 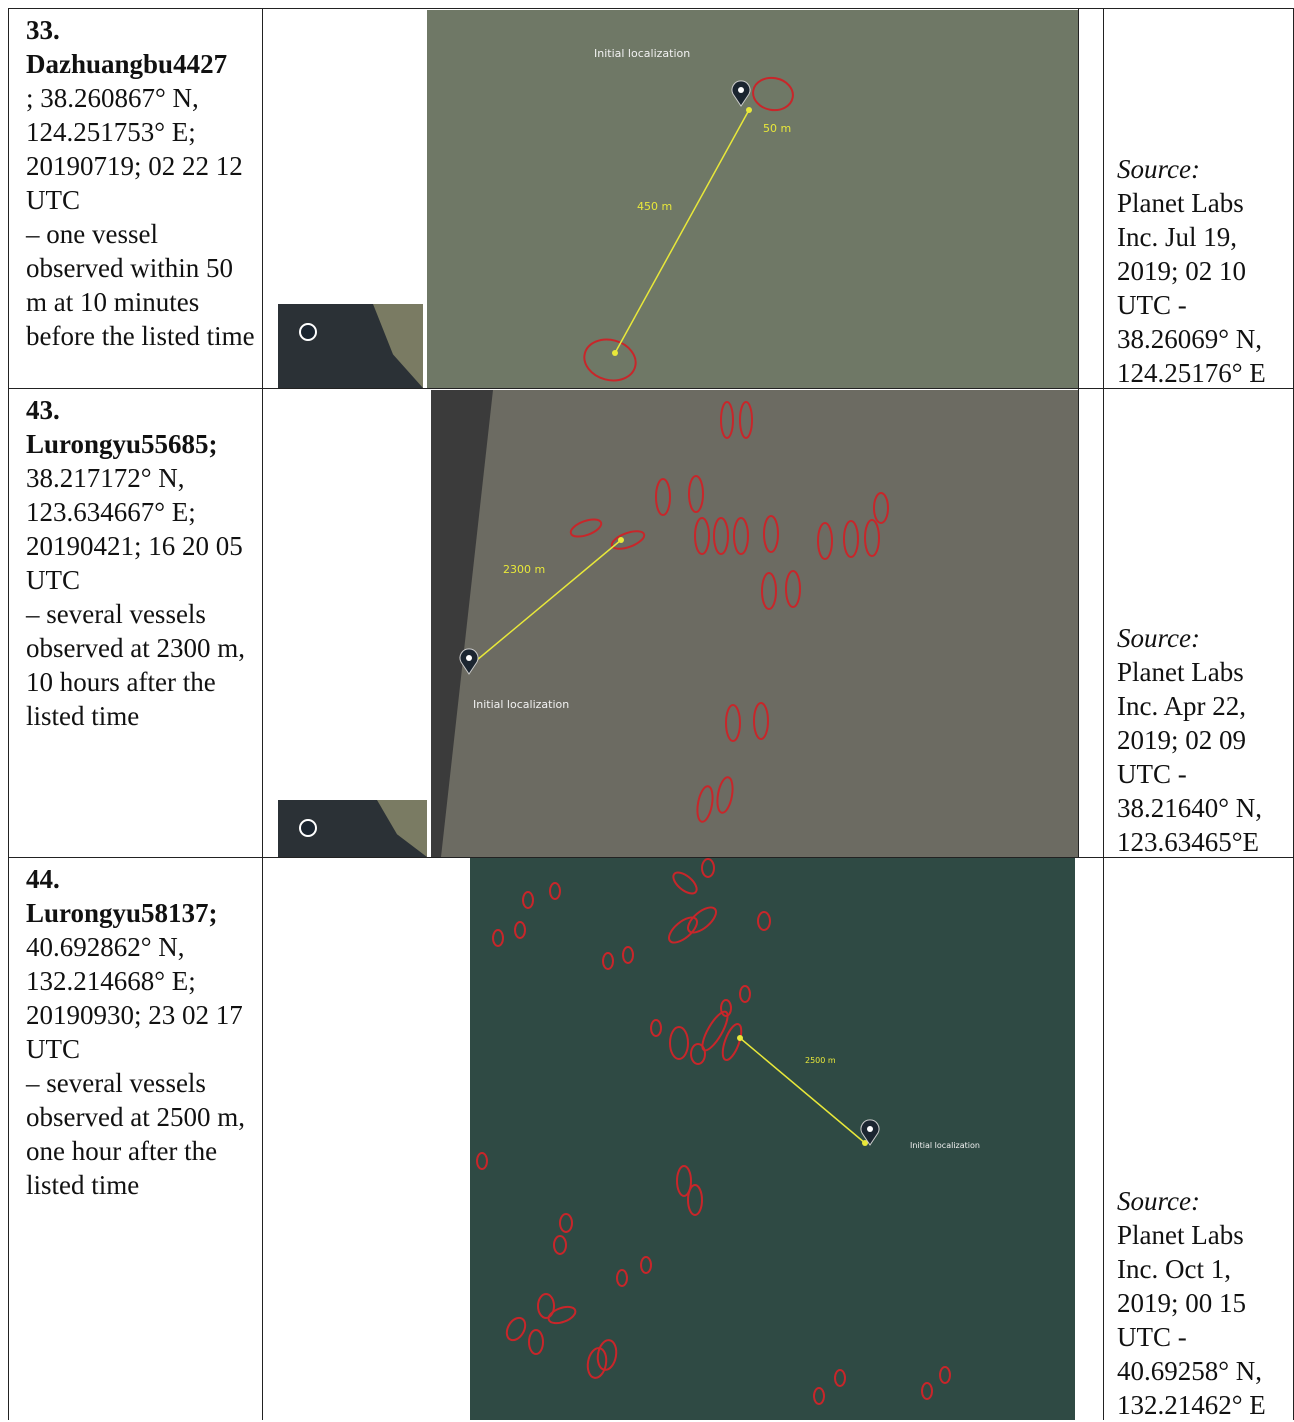 I want to click on entry-number: 33., so click(x=43, y=30).